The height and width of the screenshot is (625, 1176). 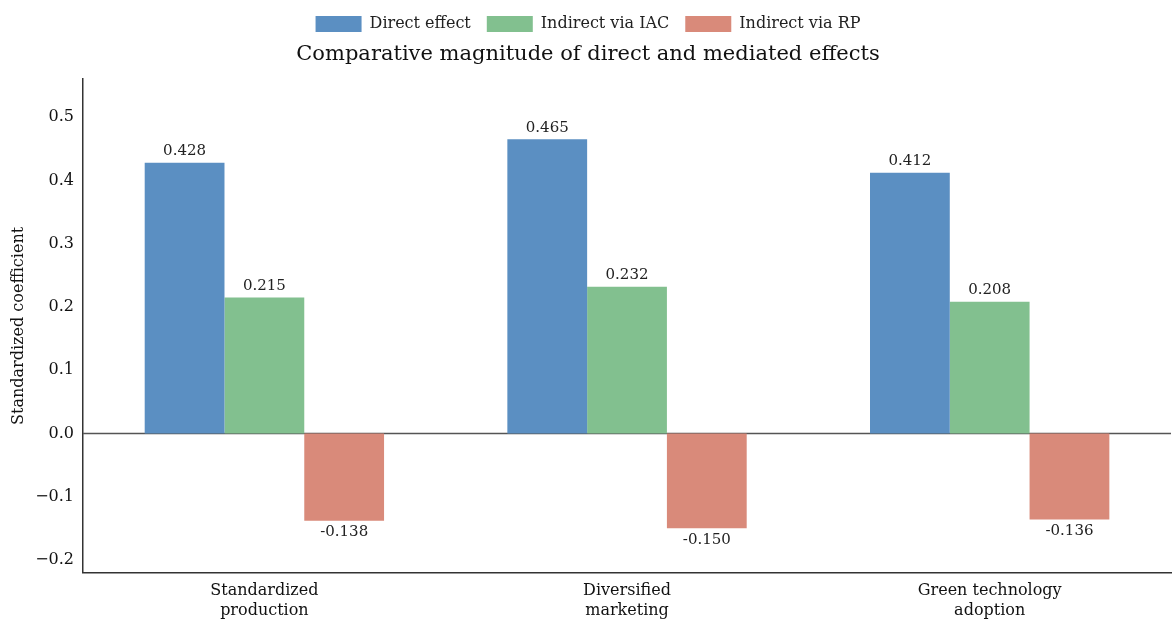 I want to click on x-tick-label: Diversified marketing, so click(x=627, y=599).